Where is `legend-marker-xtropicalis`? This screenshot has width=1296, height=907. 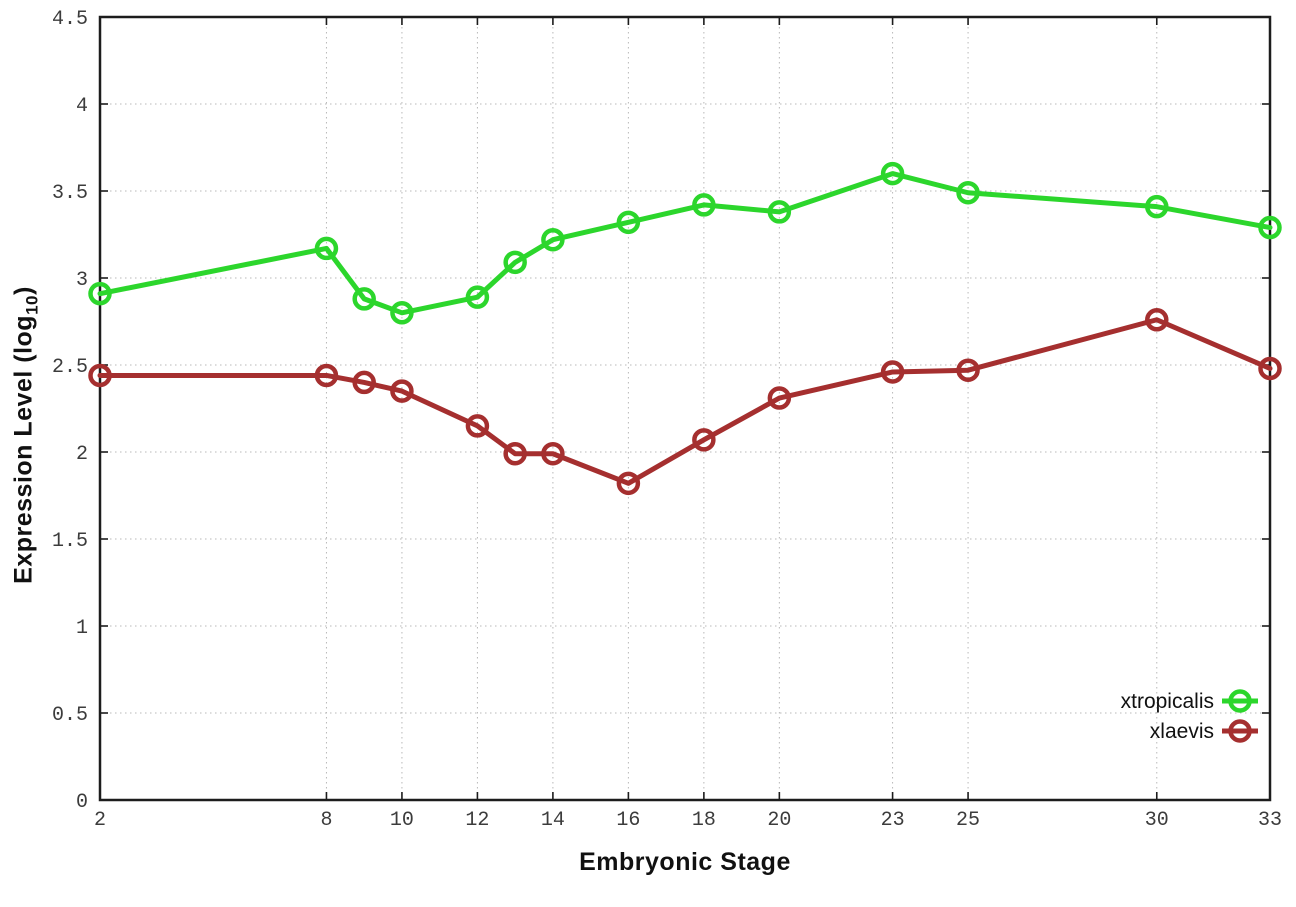 legend-marker-xtropicalis is located at coordinates (1240, 701).